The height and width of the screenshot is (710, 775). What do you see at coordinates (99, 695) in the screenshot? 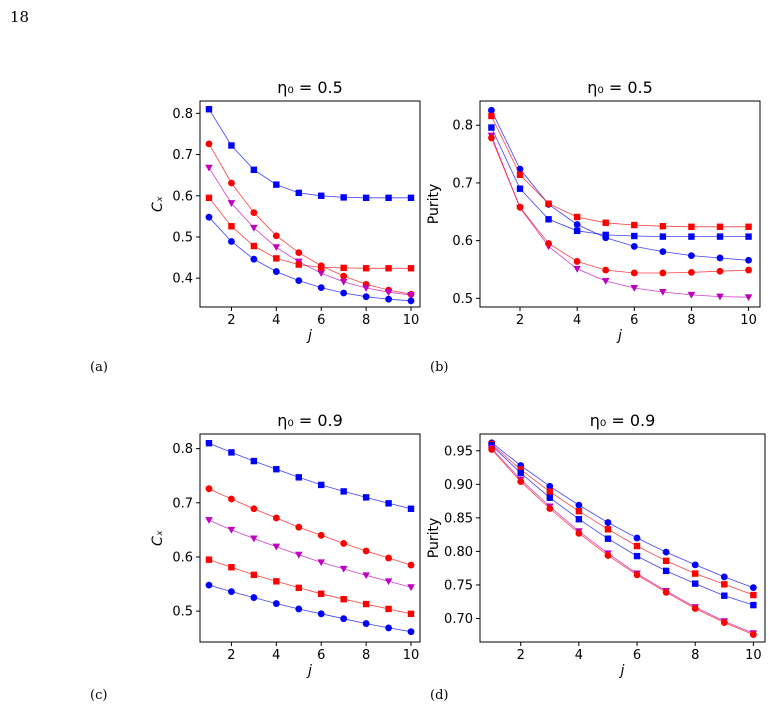
I see `caption-c: (c)` at bounding box center [99, 695].